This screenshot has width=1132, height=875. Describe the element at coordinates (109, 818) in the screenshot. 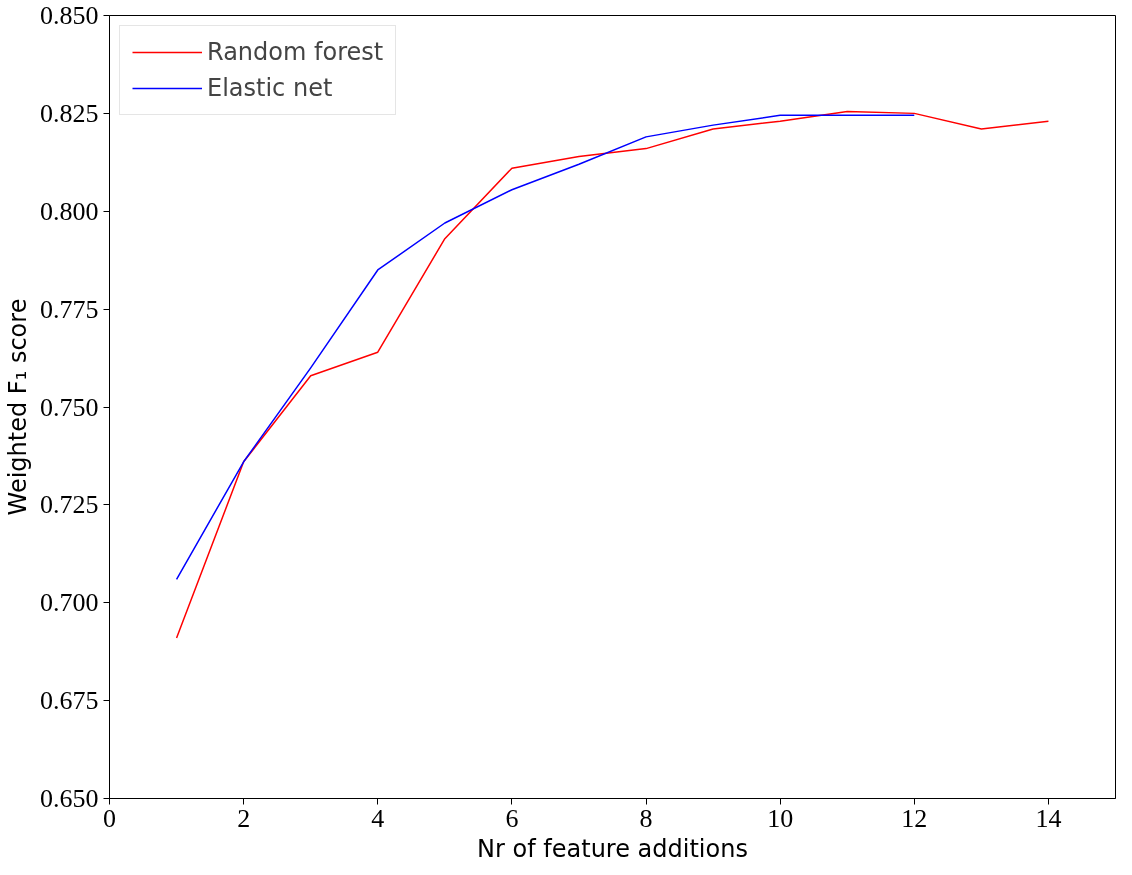

I see `x-tick-label: 0` at that location.